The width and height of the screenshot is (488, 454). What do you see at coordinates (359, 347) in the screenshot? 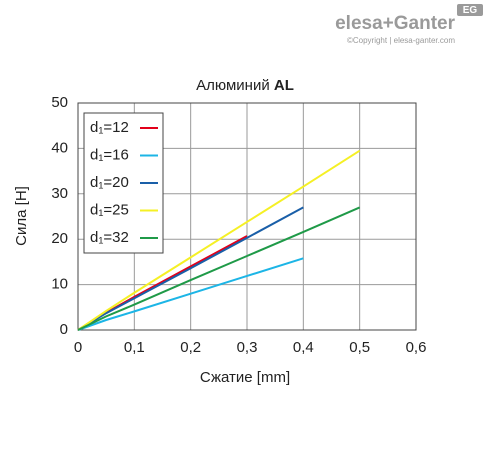
I see `x-tick-label: 0,5` at bounding box center [359, 347].